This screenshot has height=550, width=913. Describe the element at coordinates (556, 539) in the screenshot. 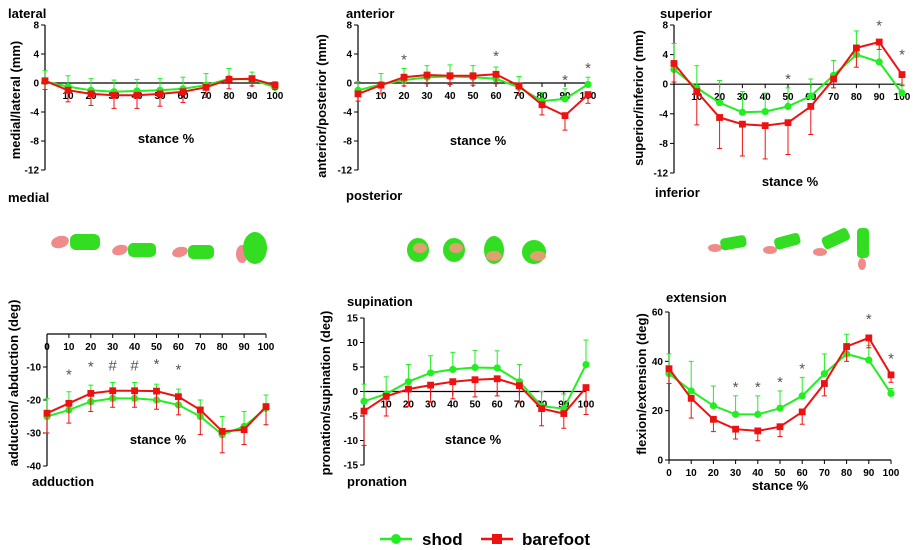

I see `legend-label-barefoot: barefoot` at that location.